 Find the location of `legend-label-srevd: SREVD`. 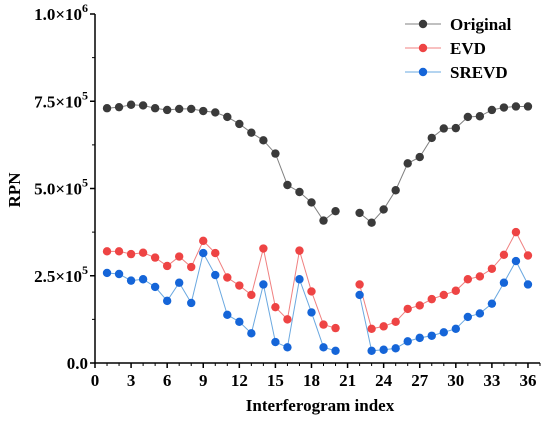

legend-label-srevd: SREVD is located at coordinates (479, 72).